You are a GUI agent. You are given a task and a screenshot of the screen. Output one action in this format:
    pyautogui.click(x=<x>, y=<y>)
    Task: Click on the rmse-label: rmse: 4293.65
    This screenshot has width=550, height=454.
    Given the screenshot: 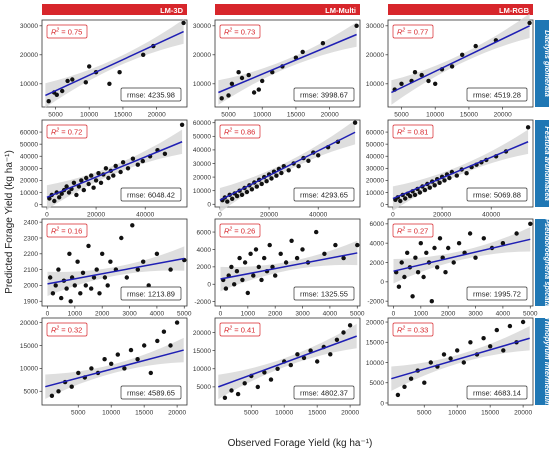 What is the action you would take?
    pyautogui.click(x=324, y=195)
    